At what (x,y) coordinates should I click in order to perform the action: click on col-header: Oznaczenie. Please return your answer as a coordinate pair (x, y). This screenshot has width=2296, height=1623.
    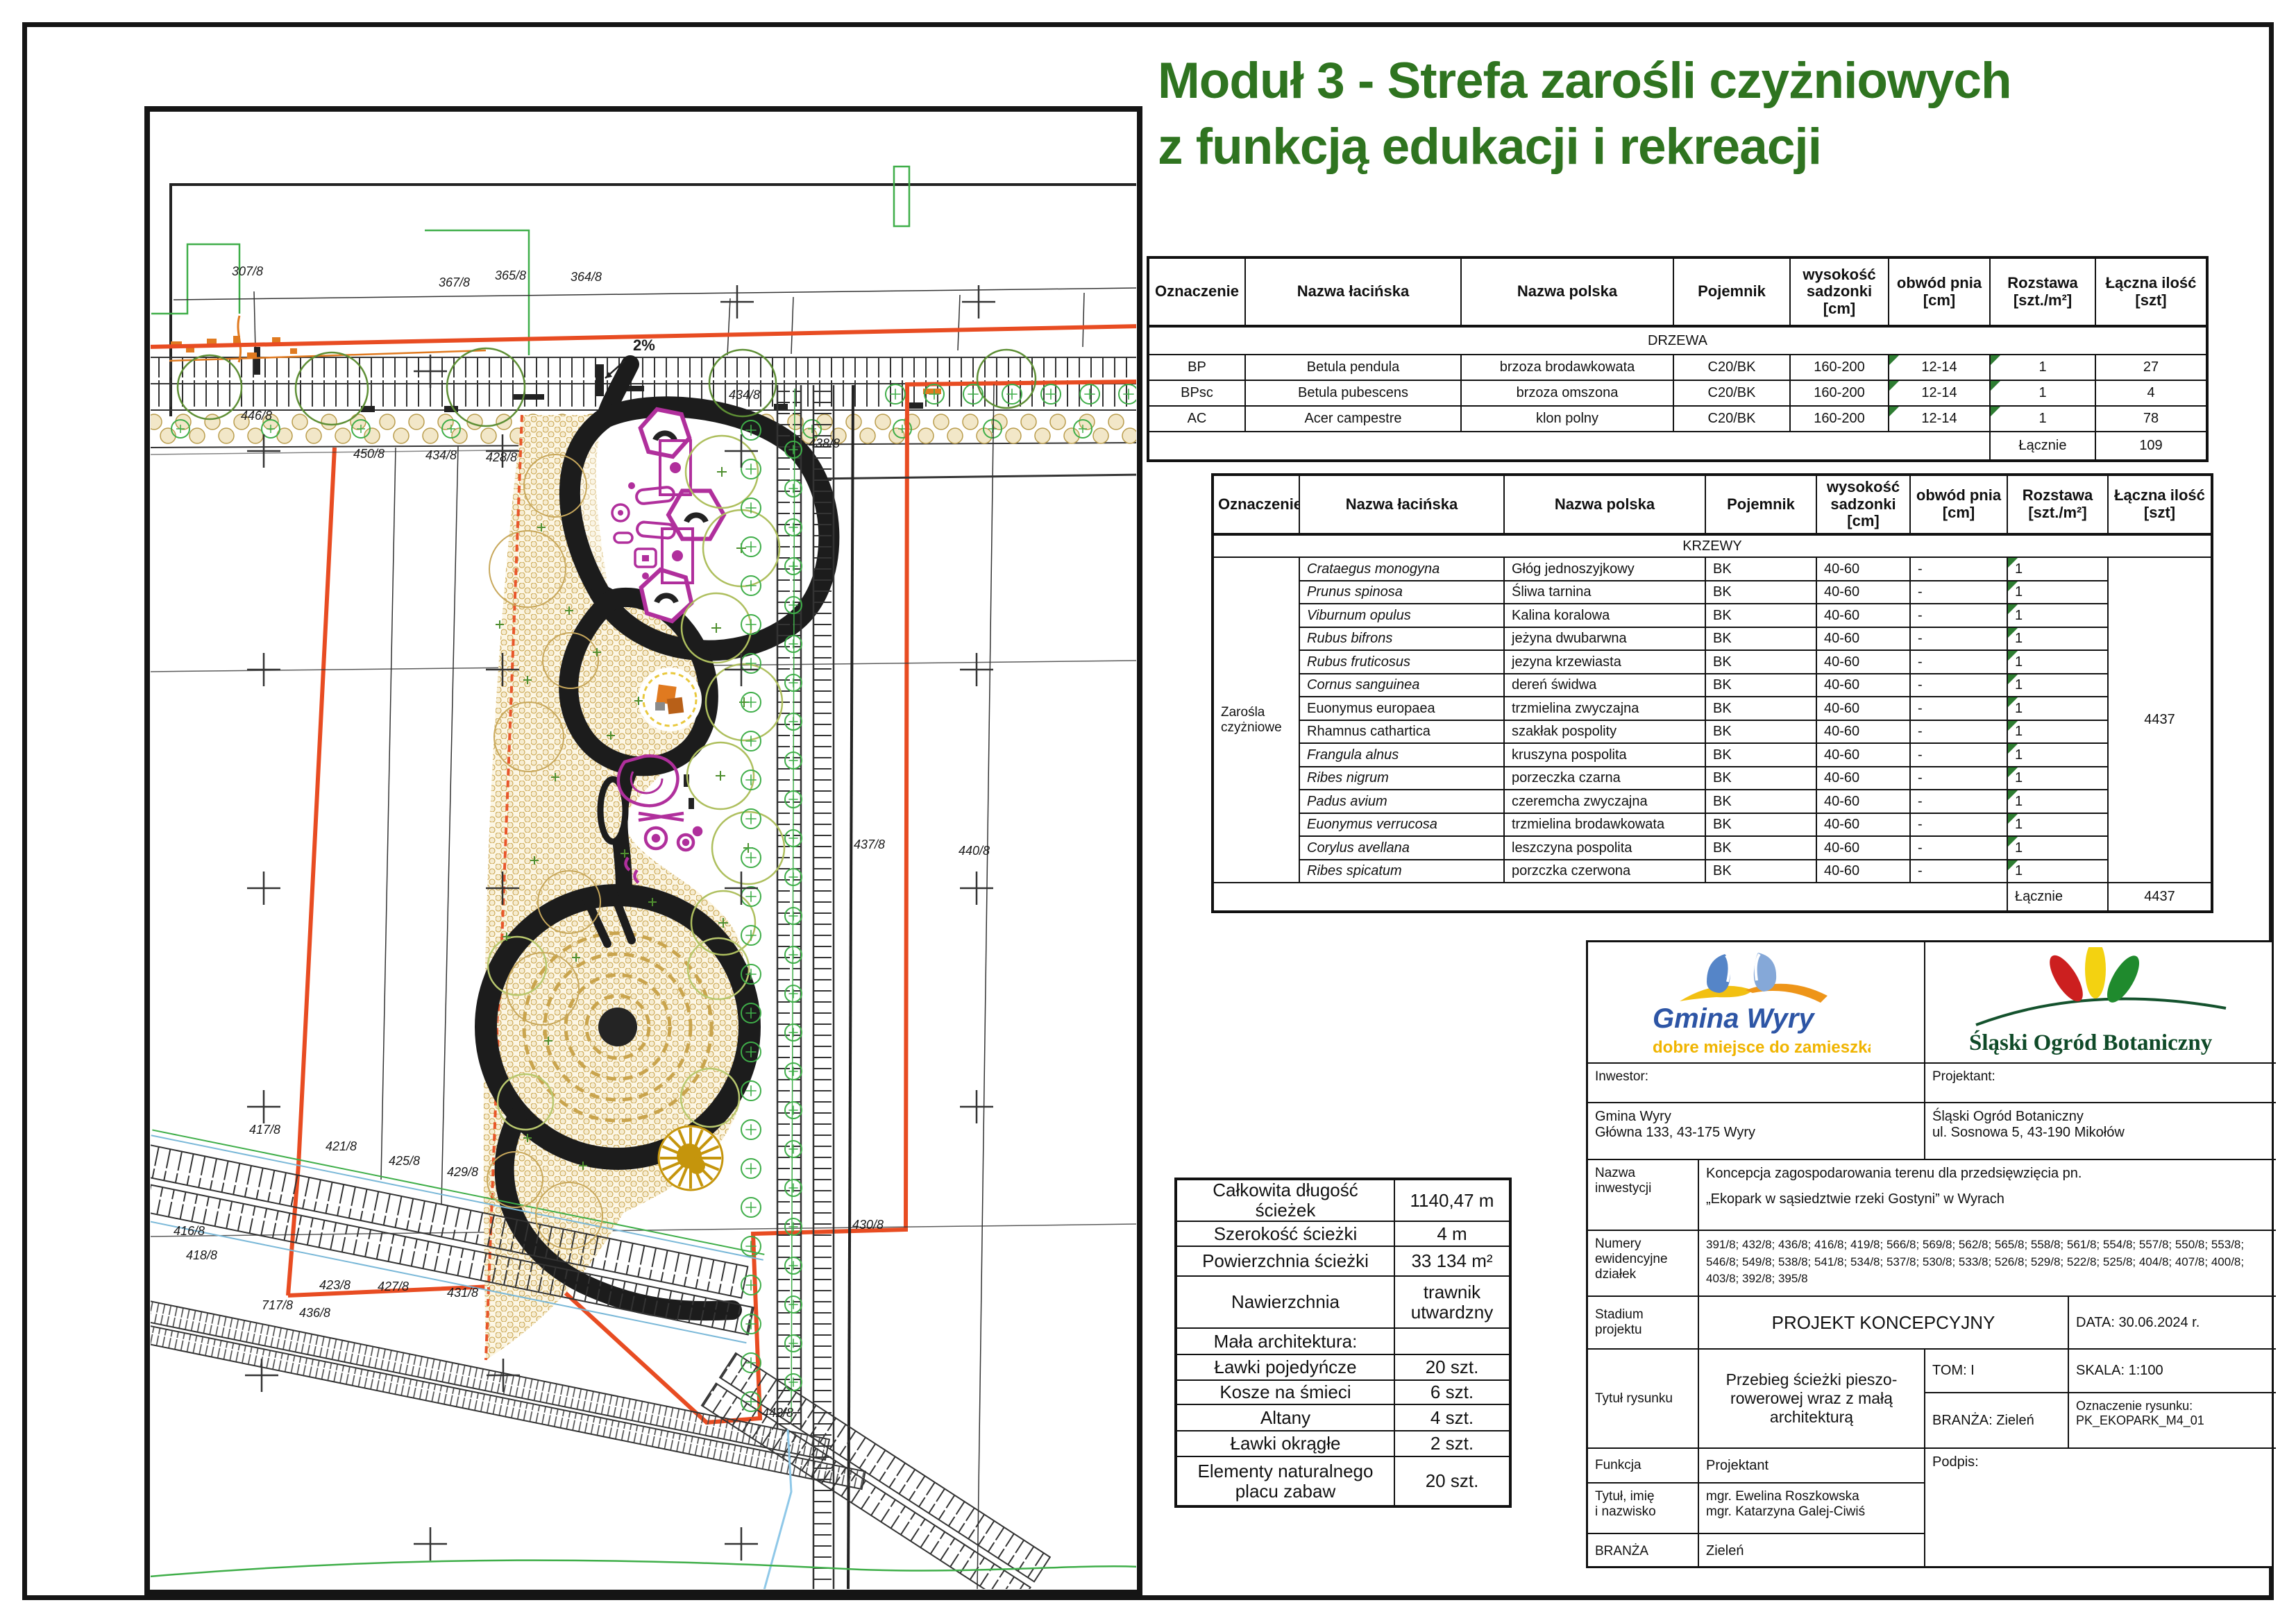
    Looking at the image, I should click on (1256, 505).